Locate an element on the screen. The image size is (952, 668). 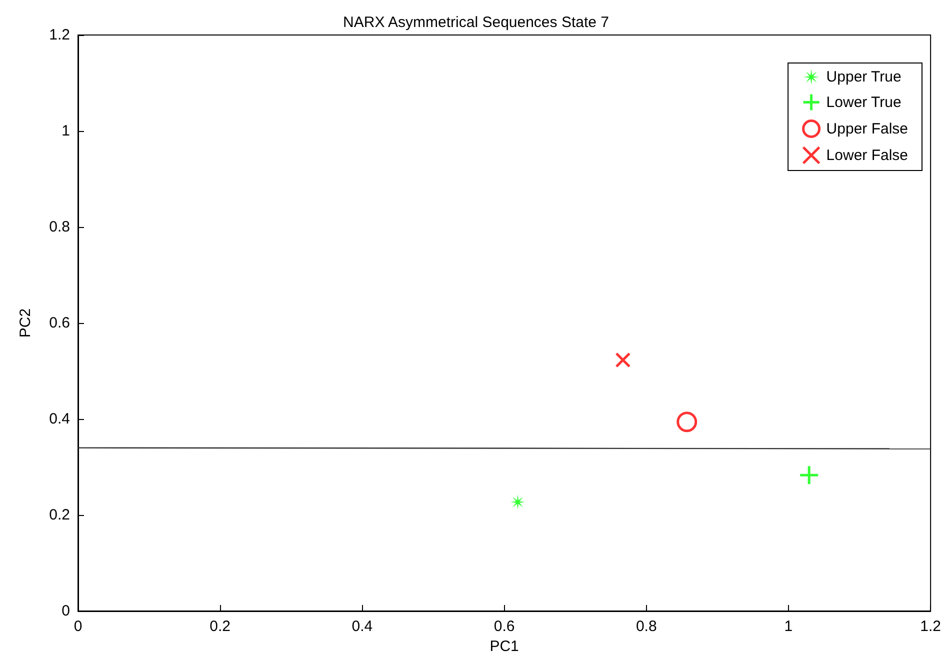
y-tick-label: 1 is located at coordinates (66, 131).